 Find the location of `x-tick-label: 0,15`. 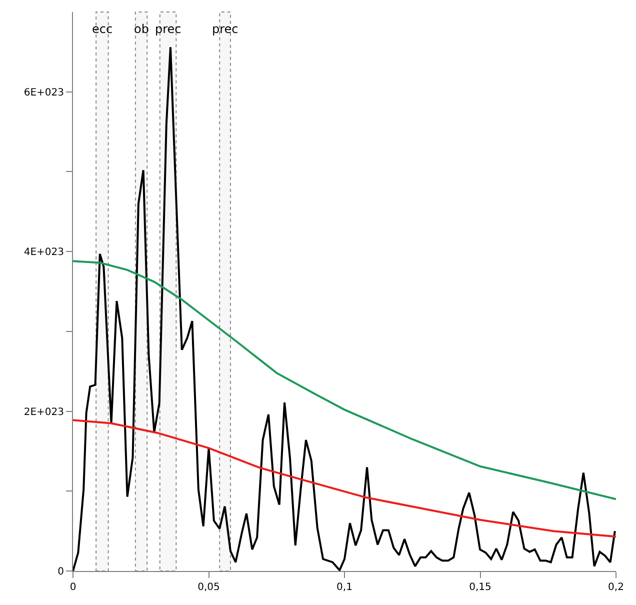

x-tick-label: 0,15 is located at coordinates (480, 587).